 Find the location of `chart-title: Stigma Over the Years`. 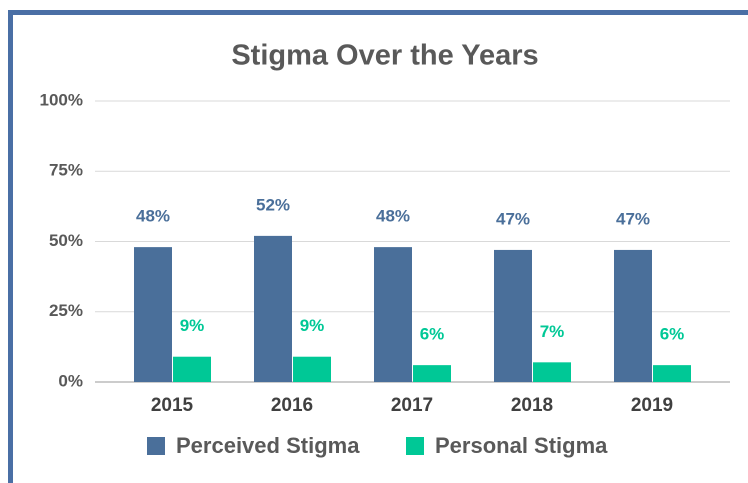

chart-title: Stigma Over the Years is located at coordinates (384, 56).